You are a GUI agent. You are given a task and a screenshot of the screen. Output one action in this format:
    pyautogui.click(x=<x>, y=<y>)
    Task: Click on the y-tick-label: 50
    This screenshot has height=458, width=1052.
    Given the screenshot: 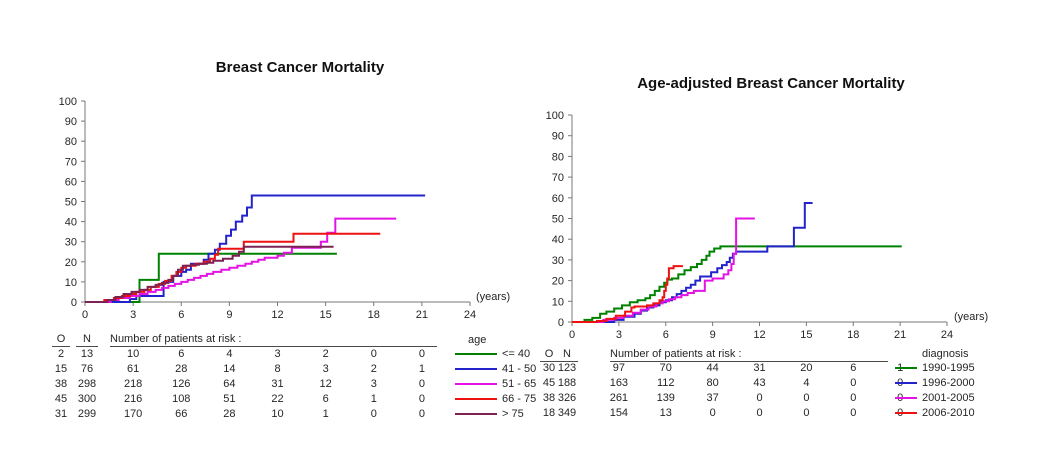 What is the action you would take?
    pyautogui.click(x=558, y=220)
    